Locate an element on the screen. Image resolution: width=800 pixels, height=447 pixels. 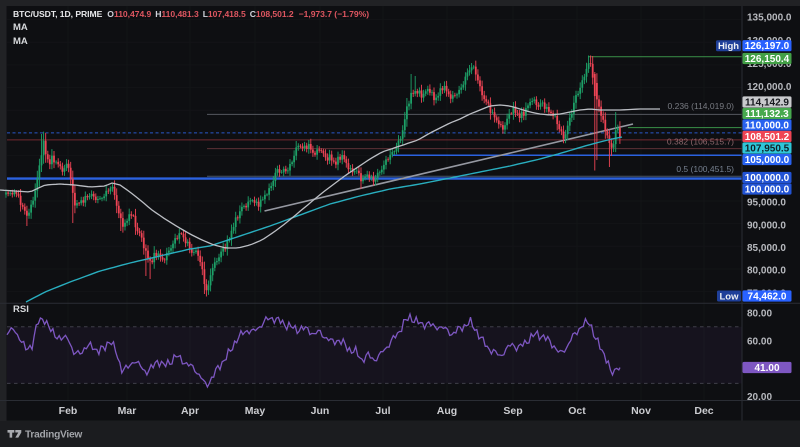
svg-text: RSI is located at coordinates (21, 309).